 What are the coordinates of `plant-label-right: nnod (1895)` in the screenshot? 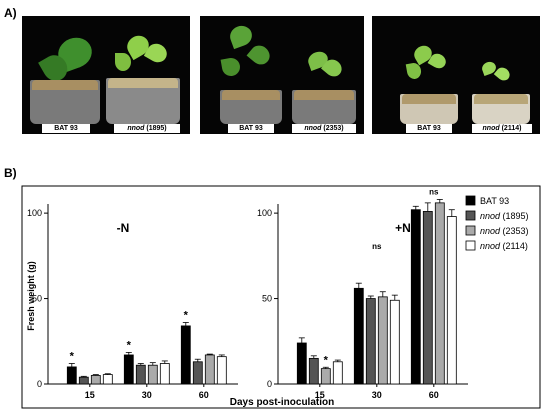 It's located at (147, 128).